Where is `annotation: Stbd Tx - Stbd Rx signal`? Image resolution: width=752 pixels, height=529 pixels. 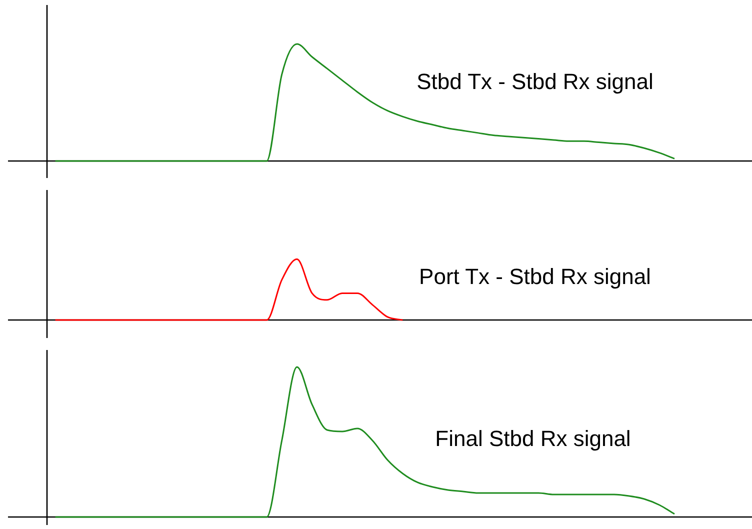
annotation: Stbd Tx - Stbd Rx signal is located at coordinates (535, 81).